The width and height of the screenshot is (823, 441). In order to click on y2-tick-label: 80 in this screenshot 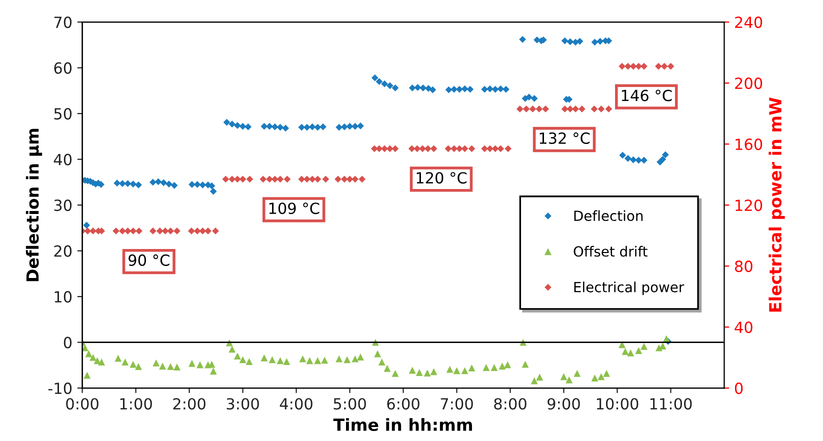, I will do `click(743, 266)`.